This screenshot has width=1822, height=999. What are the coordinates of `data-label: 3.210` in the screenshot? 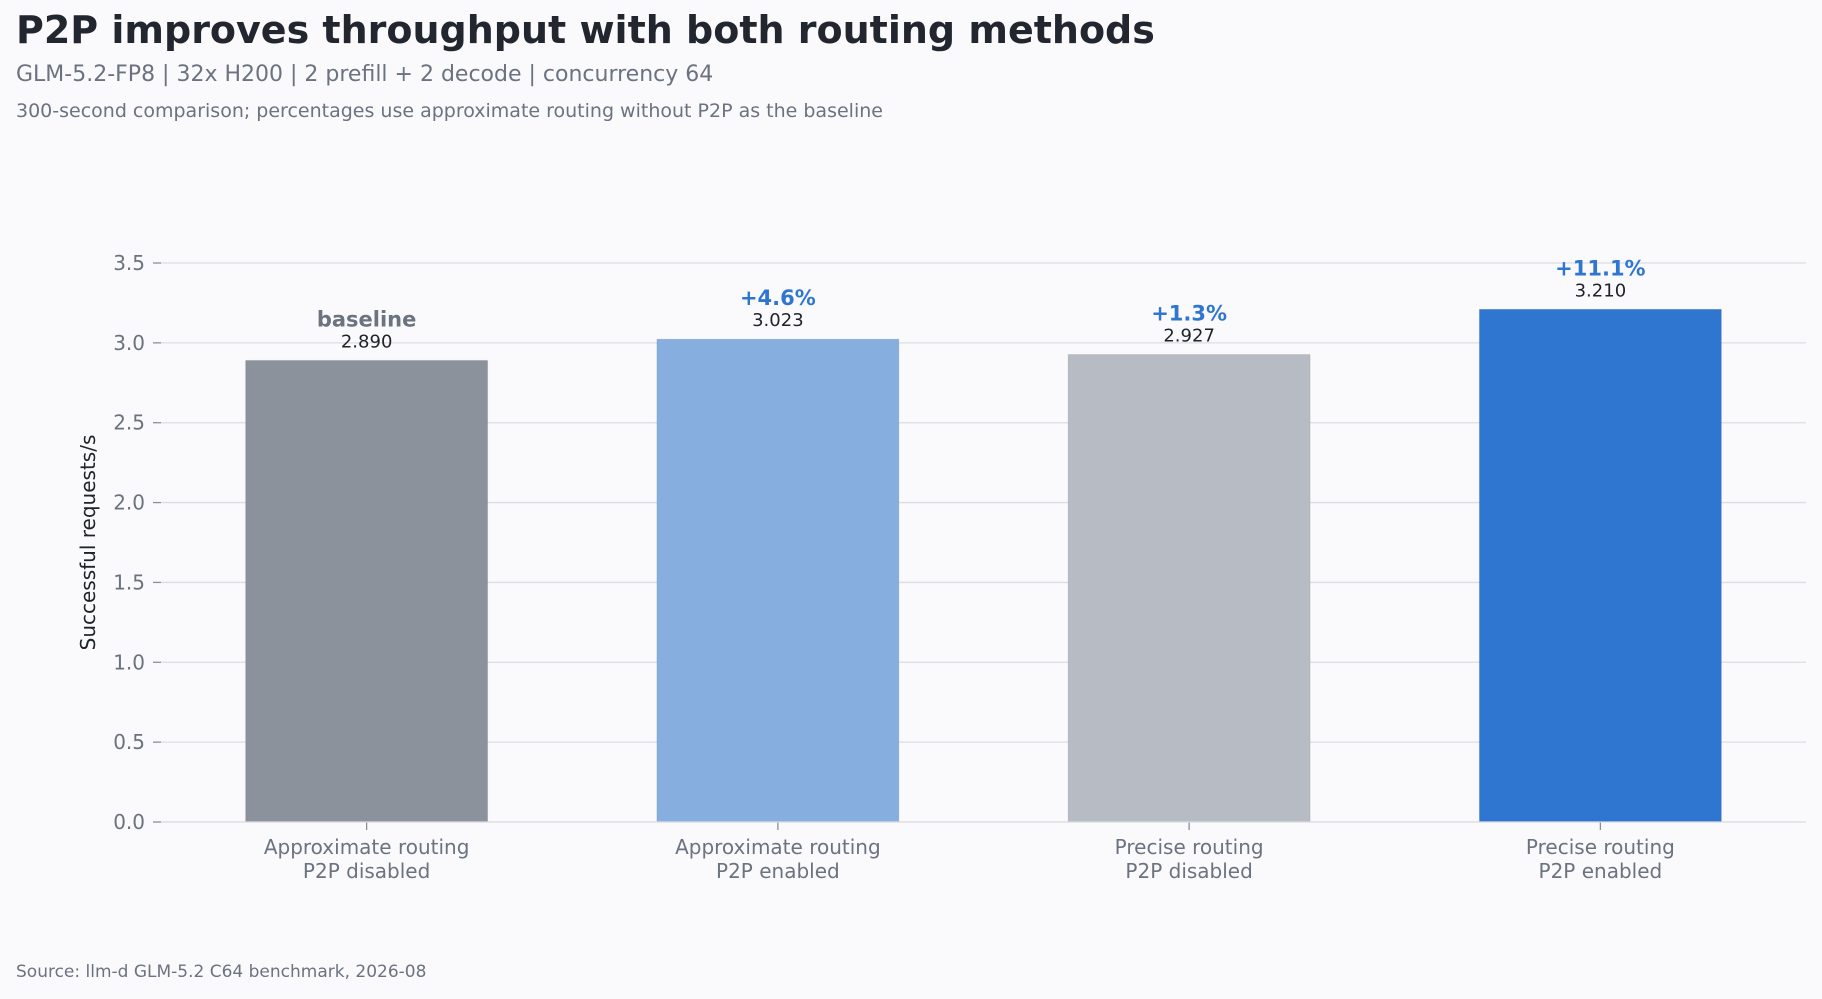 It's located at (1601, 290).